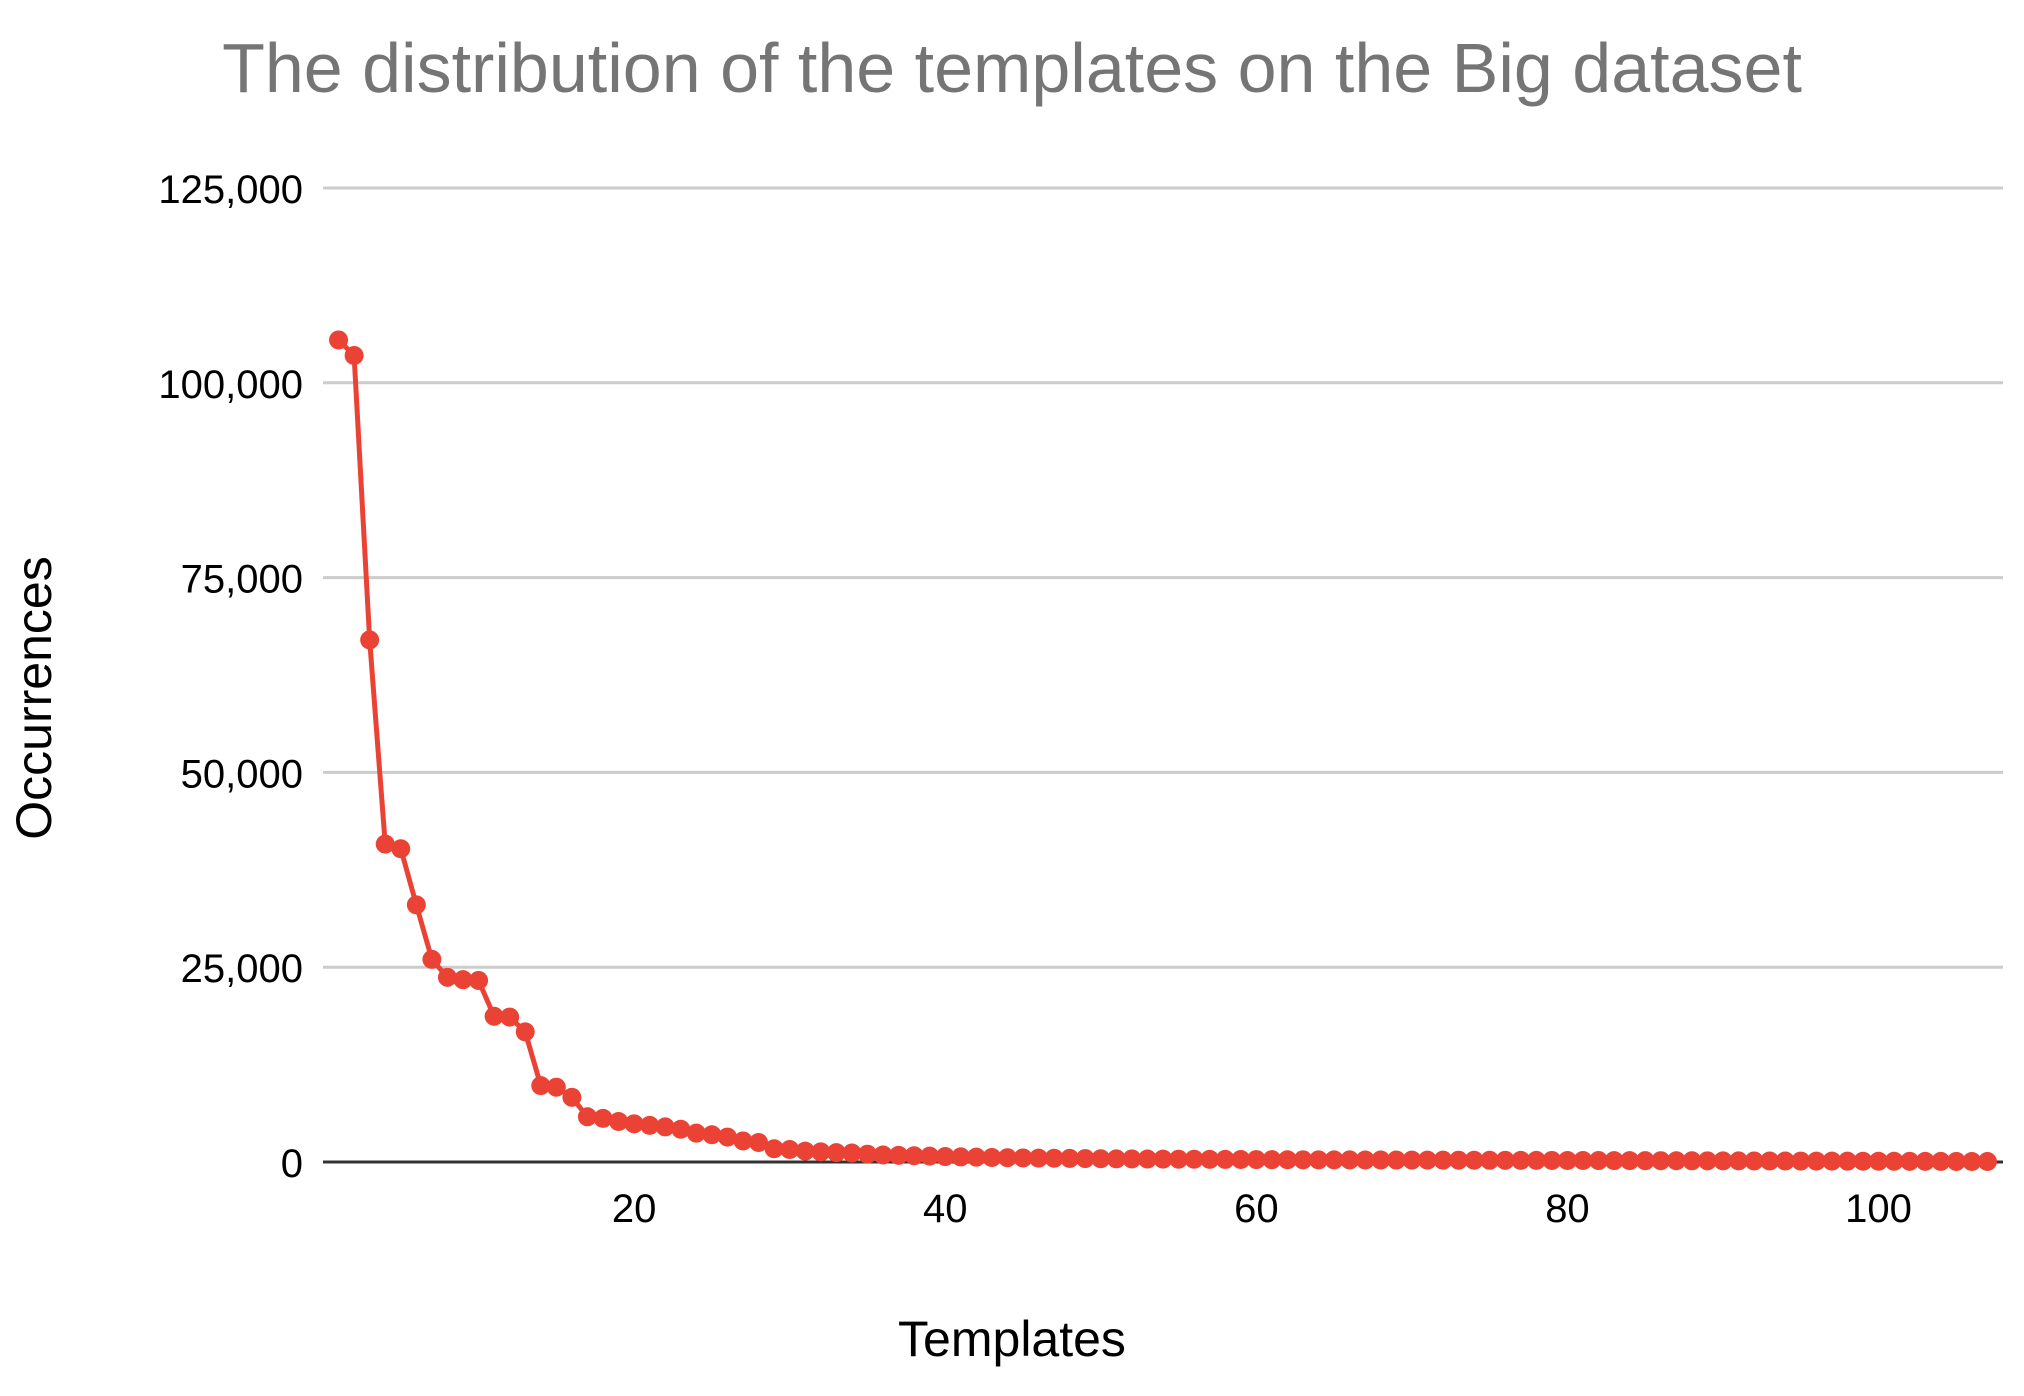 The width and height of the screenshot is (2024, 1396). What do you see at coordinates (242, 774) in the screenshot?
I see `y-tick-label: 50,000` at bounding box center [242, 774].